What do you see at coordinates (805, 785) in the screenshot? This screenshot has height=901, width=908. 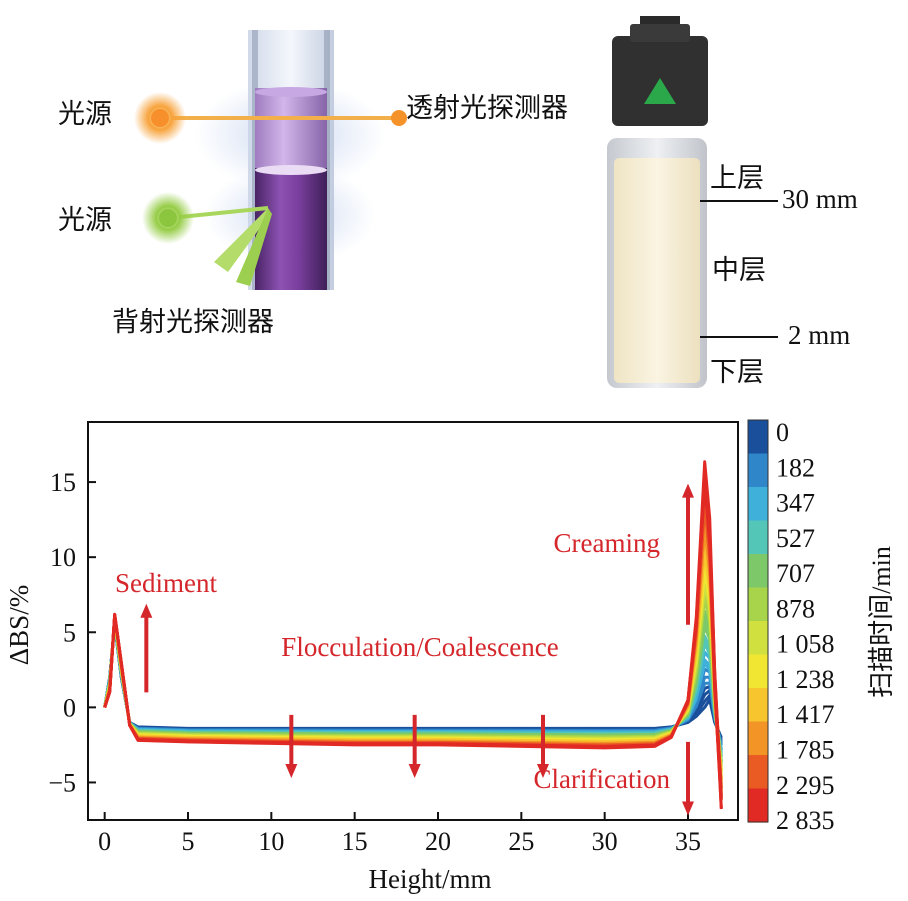 I see `colorbar-label-10: 2 295` at bounding box center [805, 785].